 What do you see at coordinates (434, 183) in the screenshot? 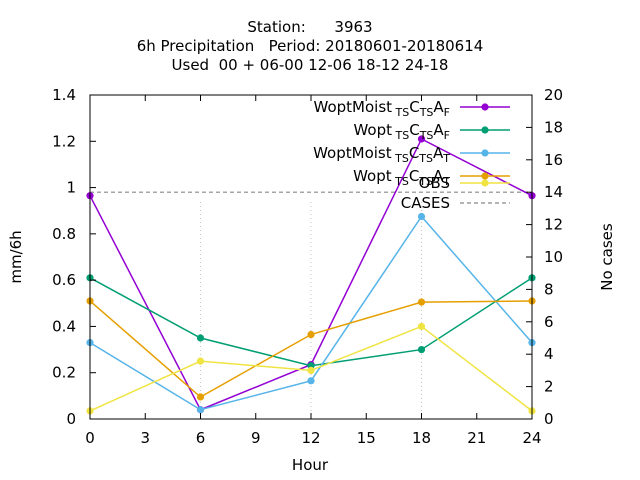
I see `legend-label: OBS` at bounding box center [434, 183].